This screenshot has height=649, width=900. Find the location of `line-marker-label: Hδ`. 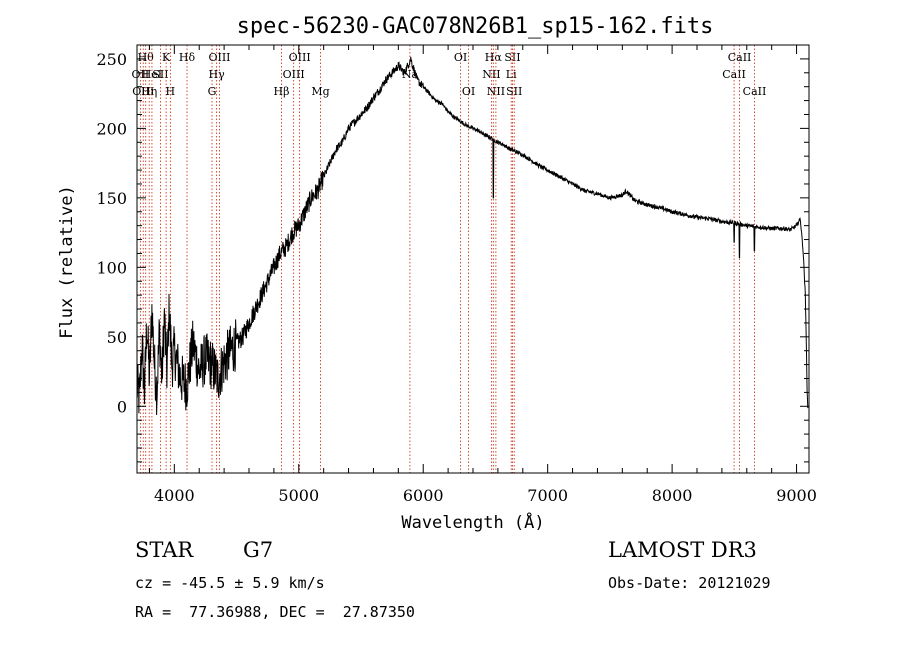

line-marker-label: Hδ is located at coordinates (187, 57).